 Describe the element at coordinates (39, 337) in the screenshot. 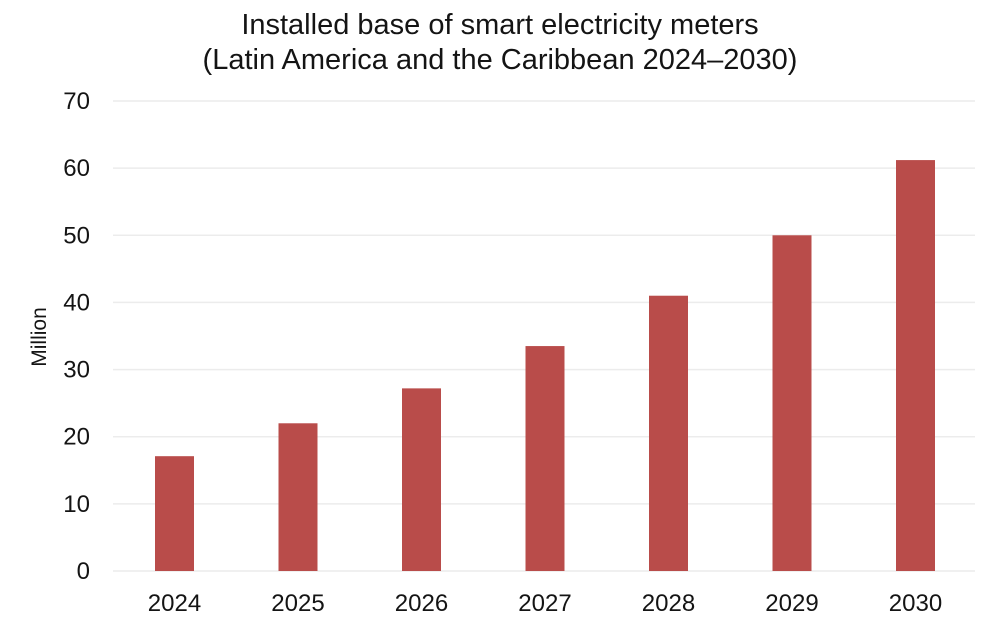

I see `y-axis-label: Million` at that location.